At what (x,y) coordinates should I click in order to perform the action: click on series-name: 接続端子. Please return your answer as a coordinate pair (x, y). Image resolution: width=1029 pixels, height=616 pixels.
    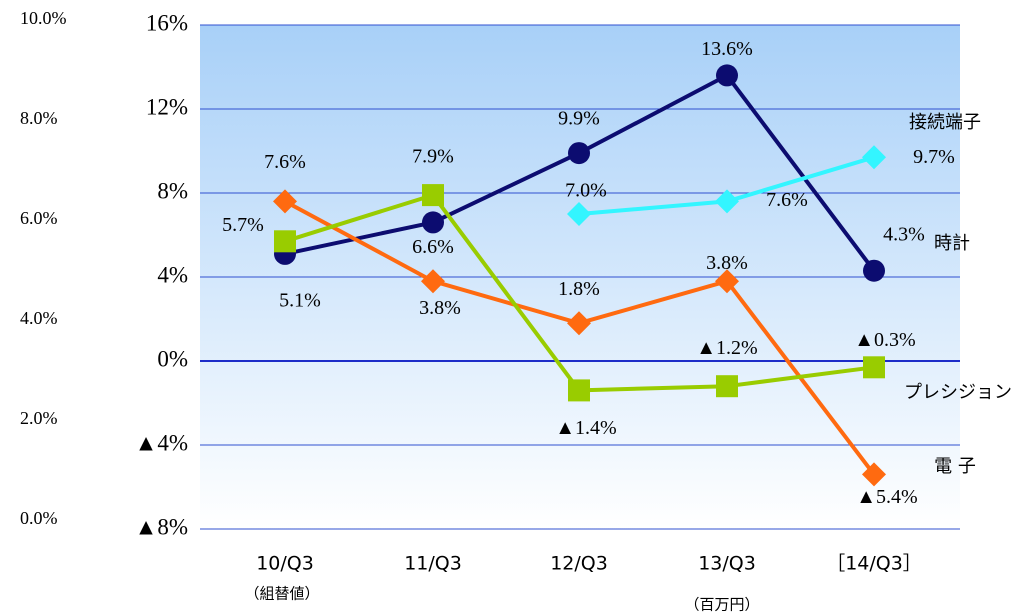
    Looking at the image, I should click on (945, 122).